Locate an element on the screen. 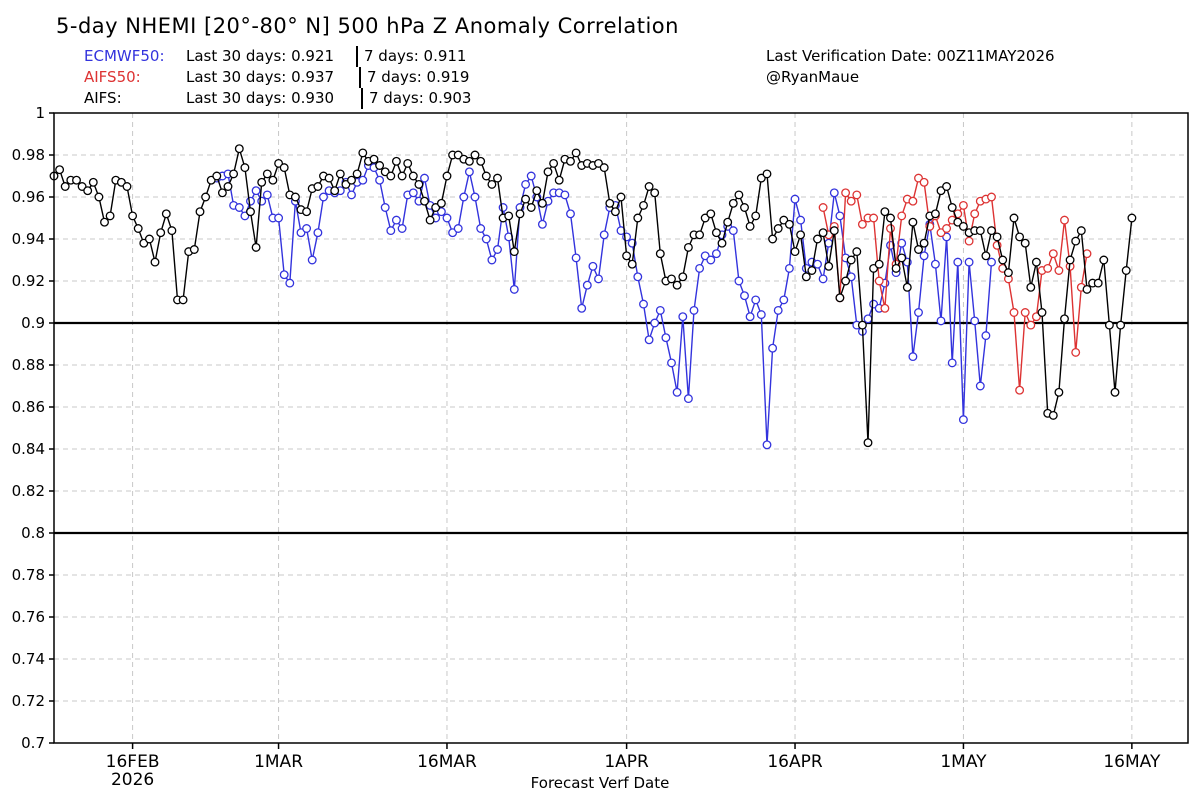 The height and width of the screenshot is (800, 1200). y-tick-label: 0.94 is located at coordinates (28, 239).